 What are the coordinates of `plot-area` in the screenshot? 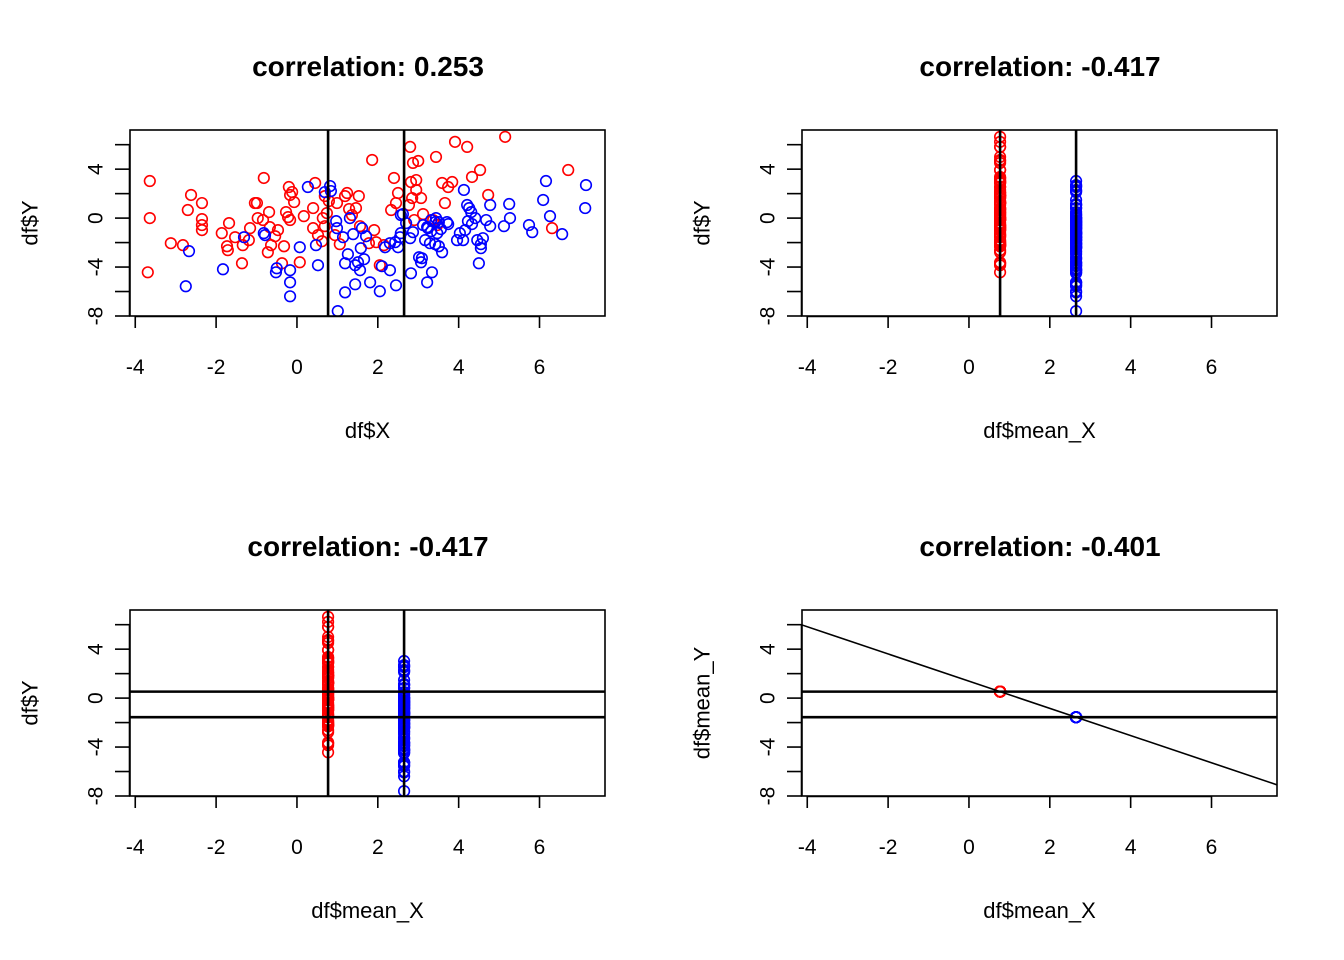 It's located at (367, 703).